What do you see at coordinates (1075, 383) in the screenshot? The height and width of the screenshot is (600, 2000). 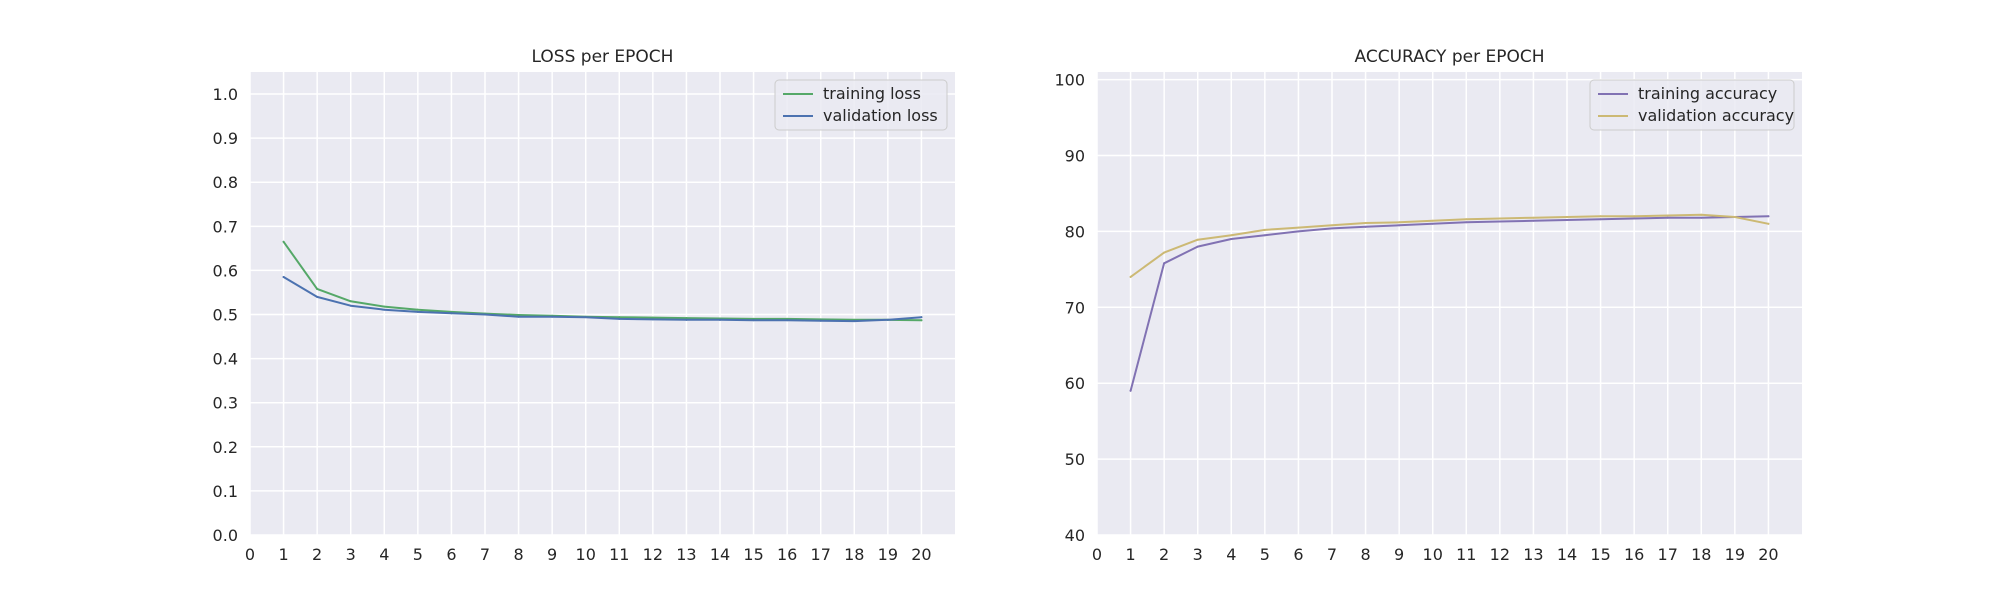 I see `y-tick-label: 60` at bounding box center [1075, 383].